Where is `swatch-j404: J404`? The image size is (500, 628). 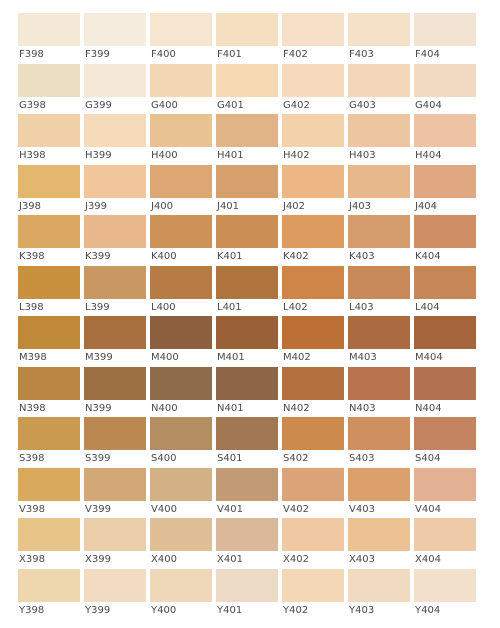 swatch-j404: J404 is located at coordinates (445, 190).